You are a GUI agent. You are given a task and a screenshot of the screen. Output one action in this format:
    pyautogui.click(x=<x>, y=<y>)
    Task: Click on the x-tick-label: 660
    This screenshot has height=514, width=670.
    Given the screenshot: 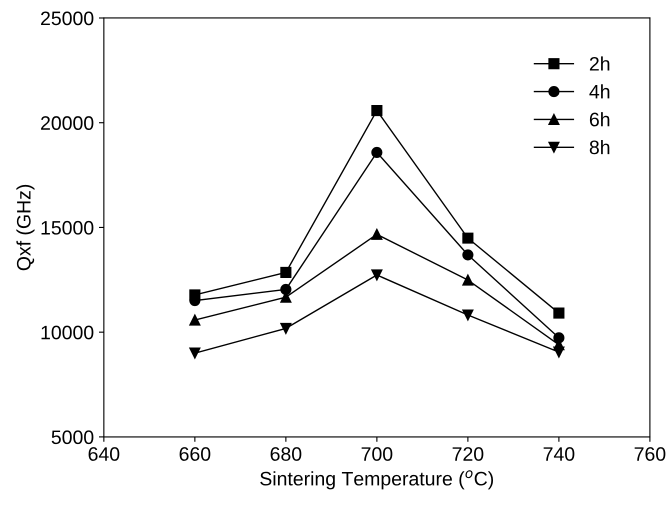 What is the action you would take?
    pyautogui.click(x=195, y=454)
    